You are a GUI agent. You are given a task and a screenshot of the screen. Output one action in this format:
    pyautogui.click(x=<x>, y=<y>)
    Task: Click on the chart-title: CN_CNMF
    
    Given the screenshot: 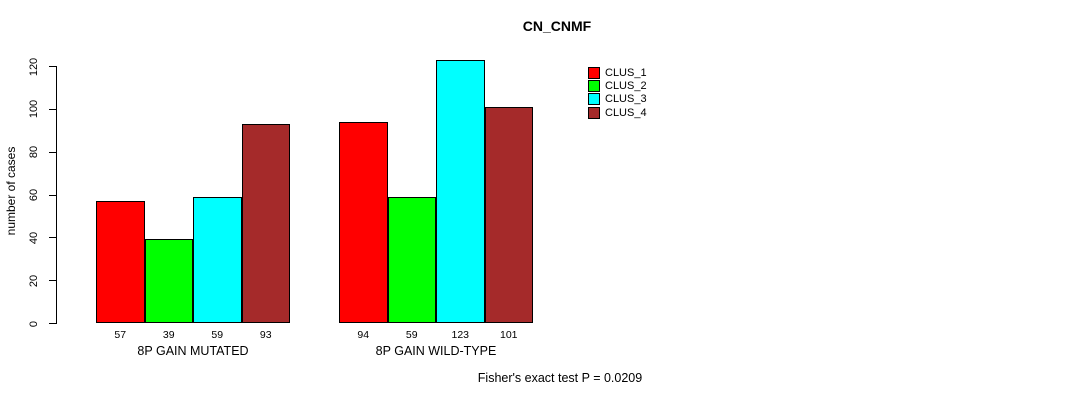 What is the action you would take?
    pyautogui.click(x=557, y=26)
    